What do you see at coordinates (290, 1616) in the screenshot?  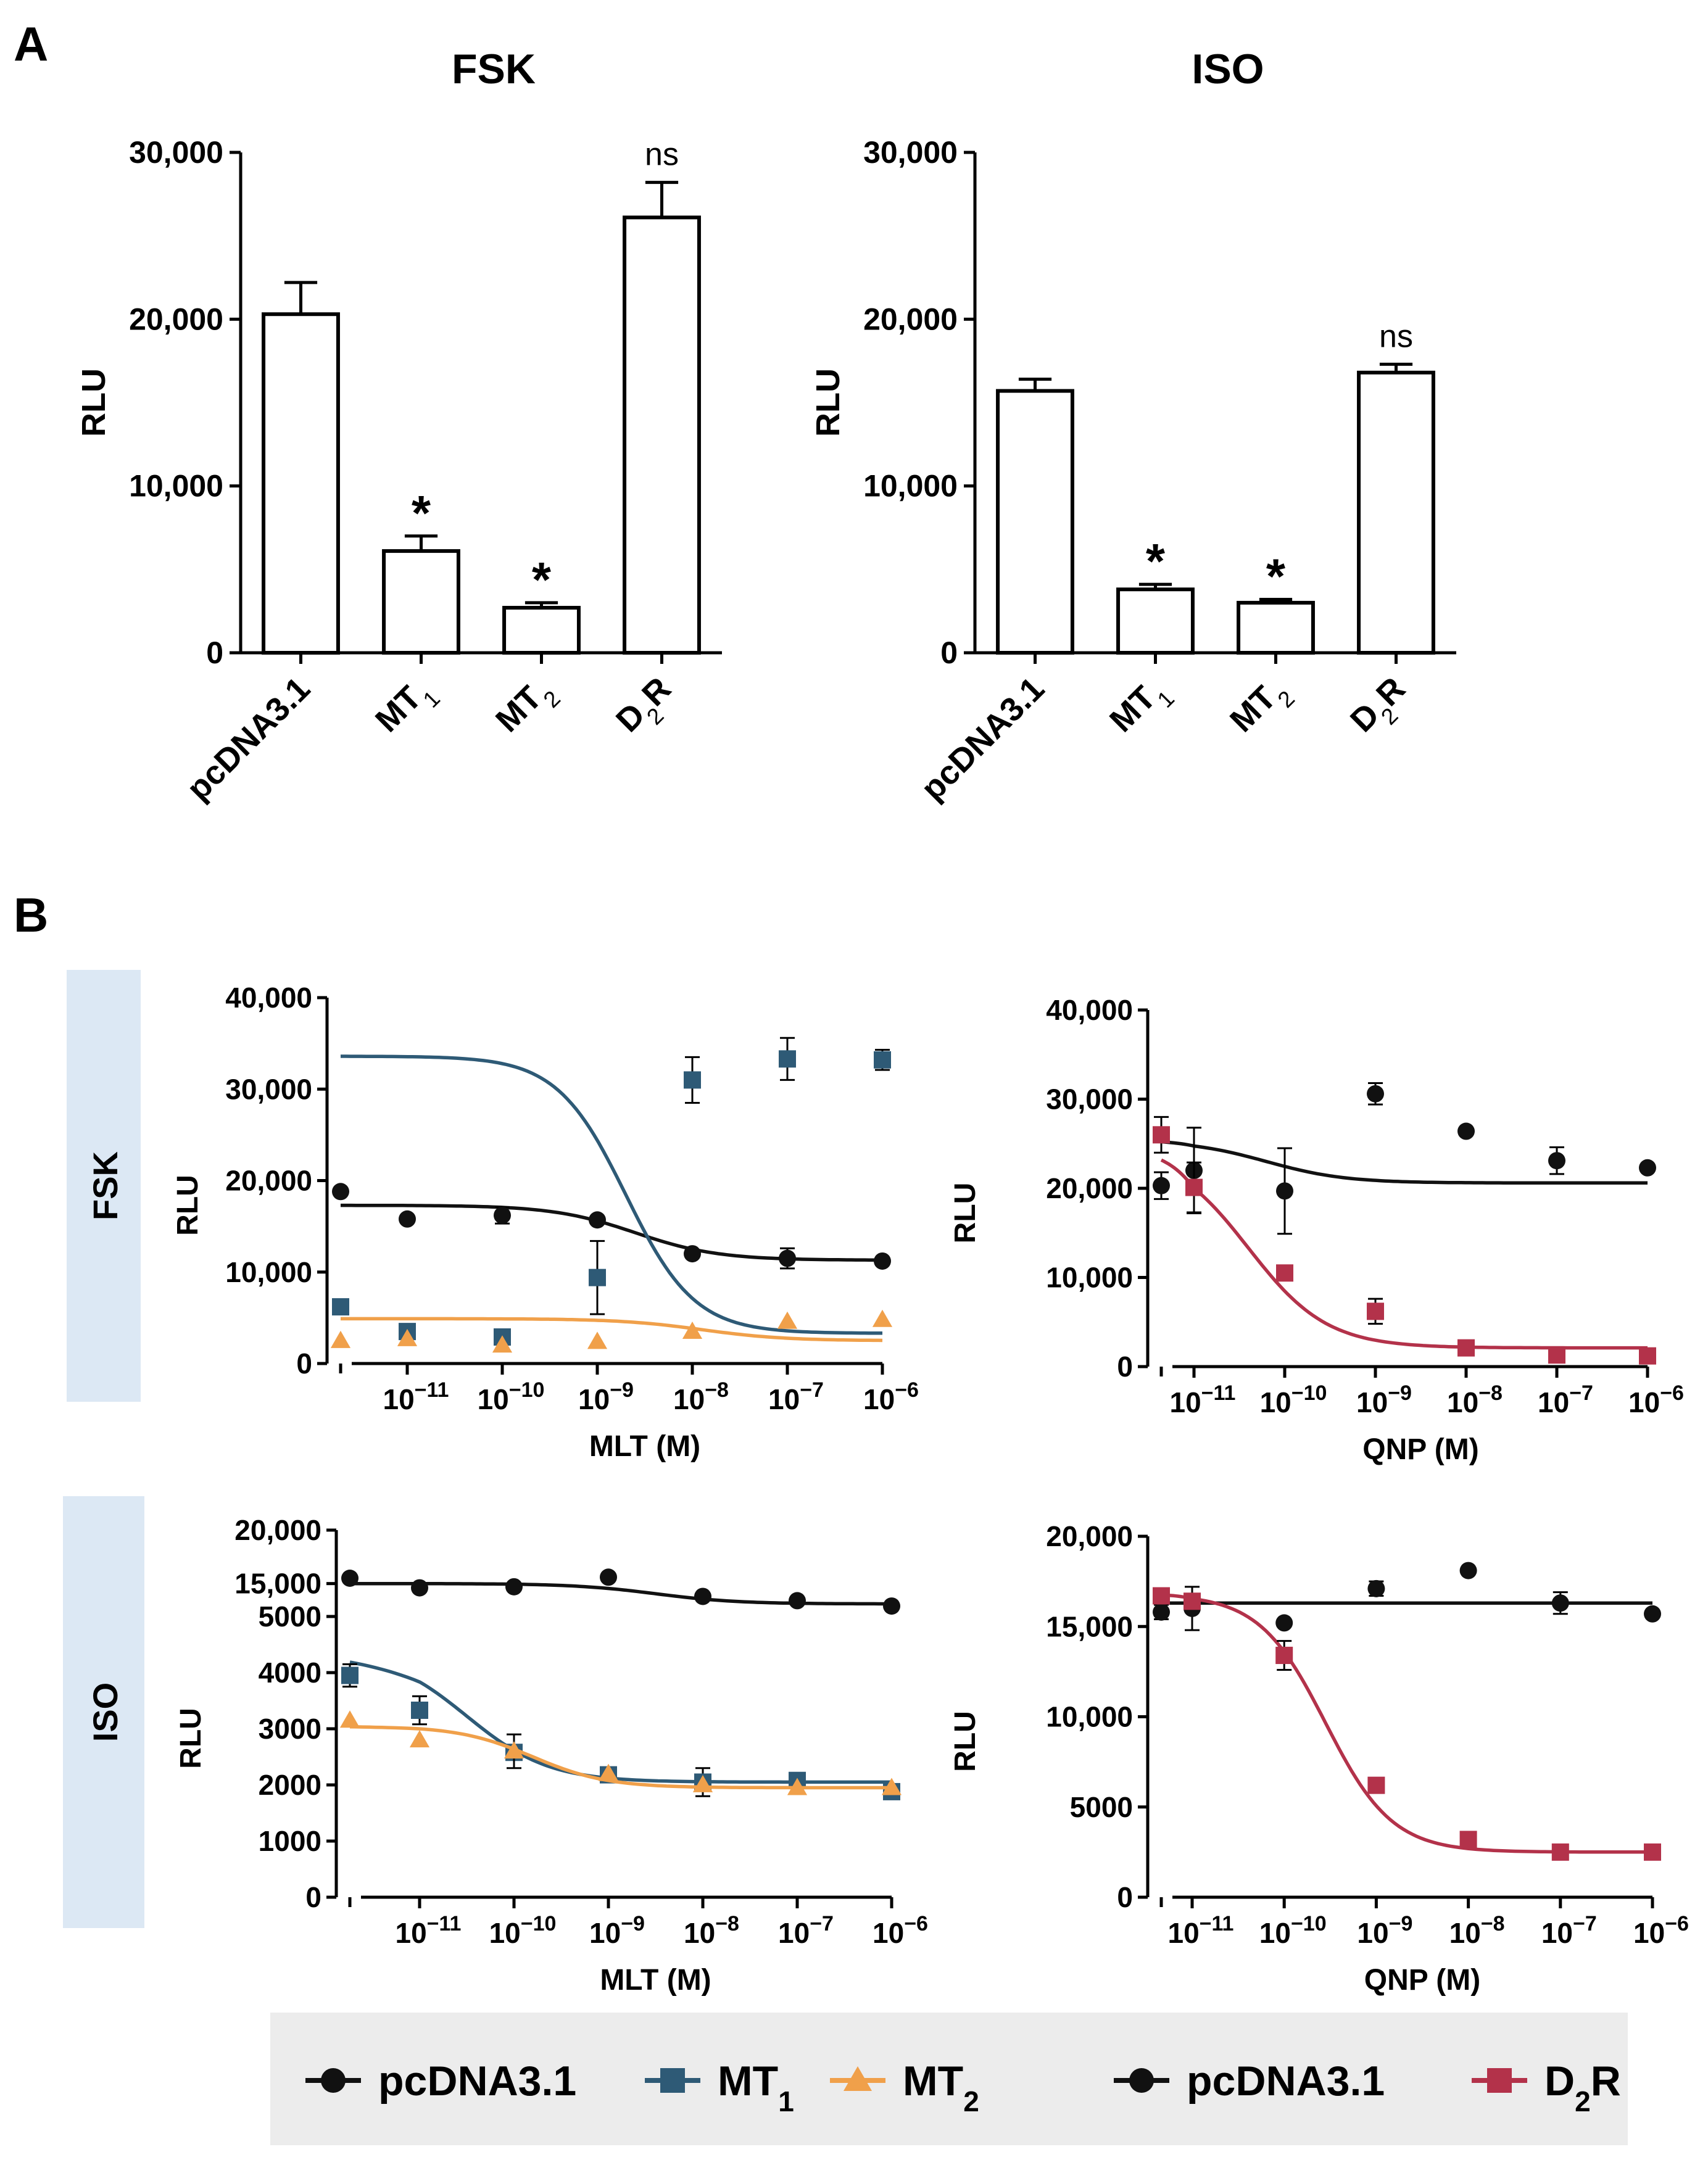 I see `y-tick-label: 5000` at bounding box center [290, 1616].